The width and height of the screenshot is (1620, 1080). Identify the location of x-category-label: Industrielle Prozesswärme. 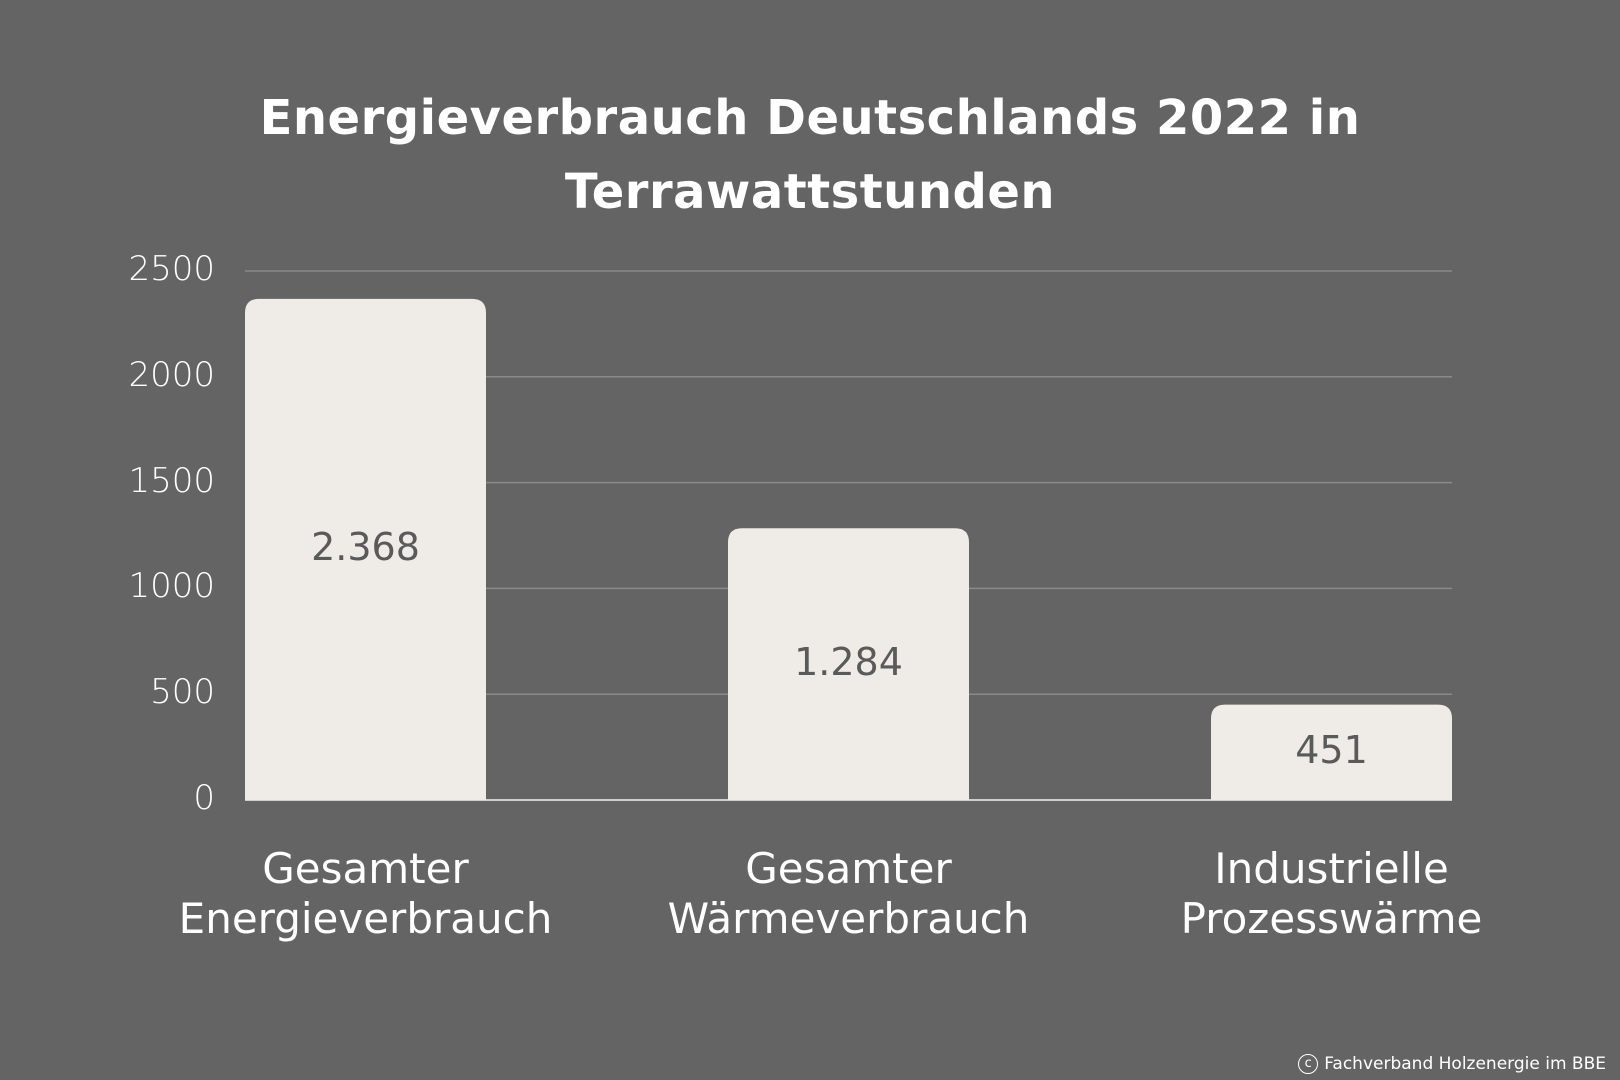
(1332, 894).